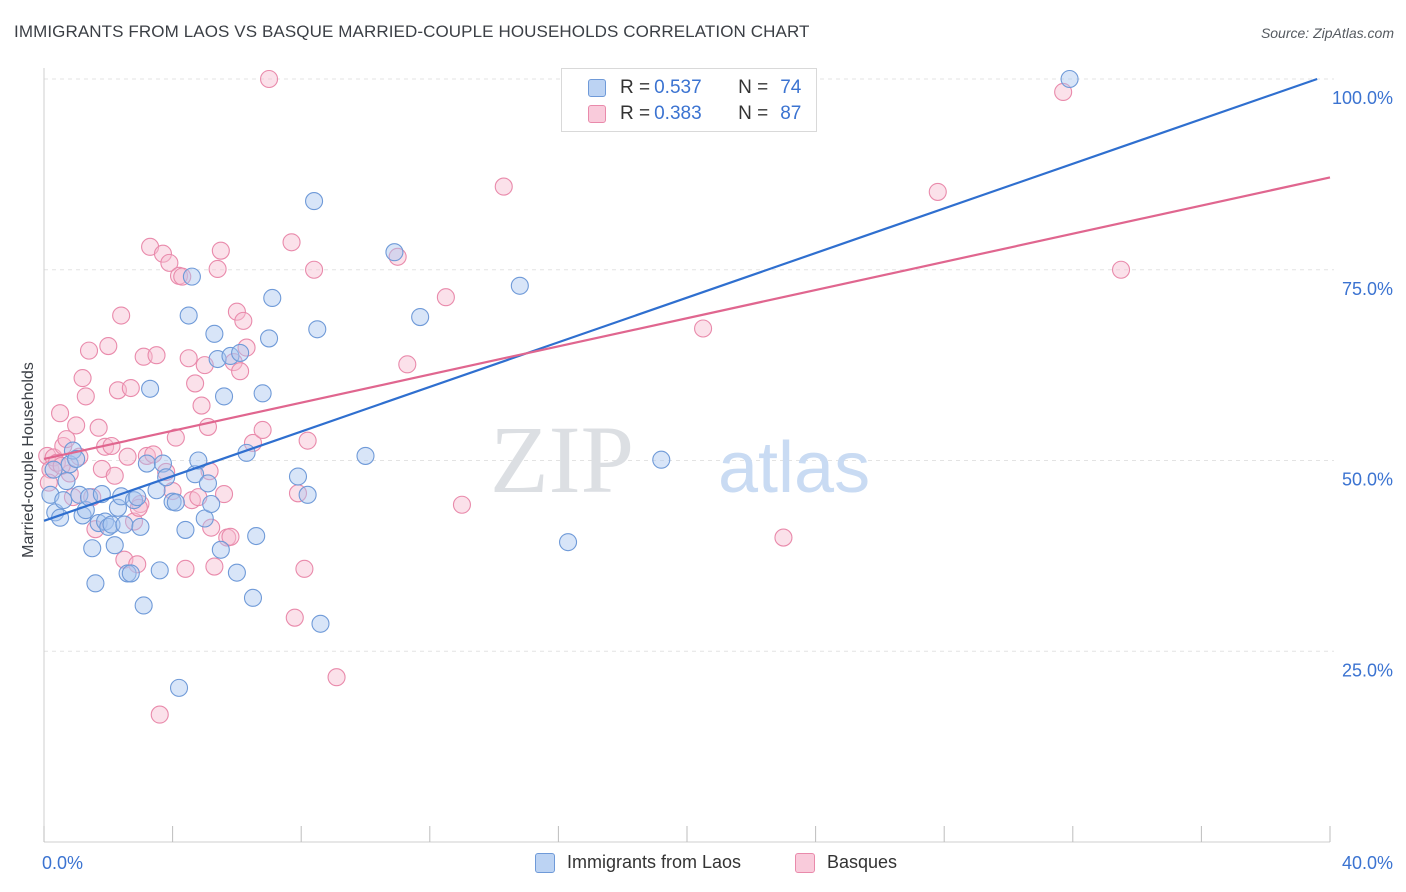  I want to click on y-axis-label: Married-couple Households, so click(28, 460).